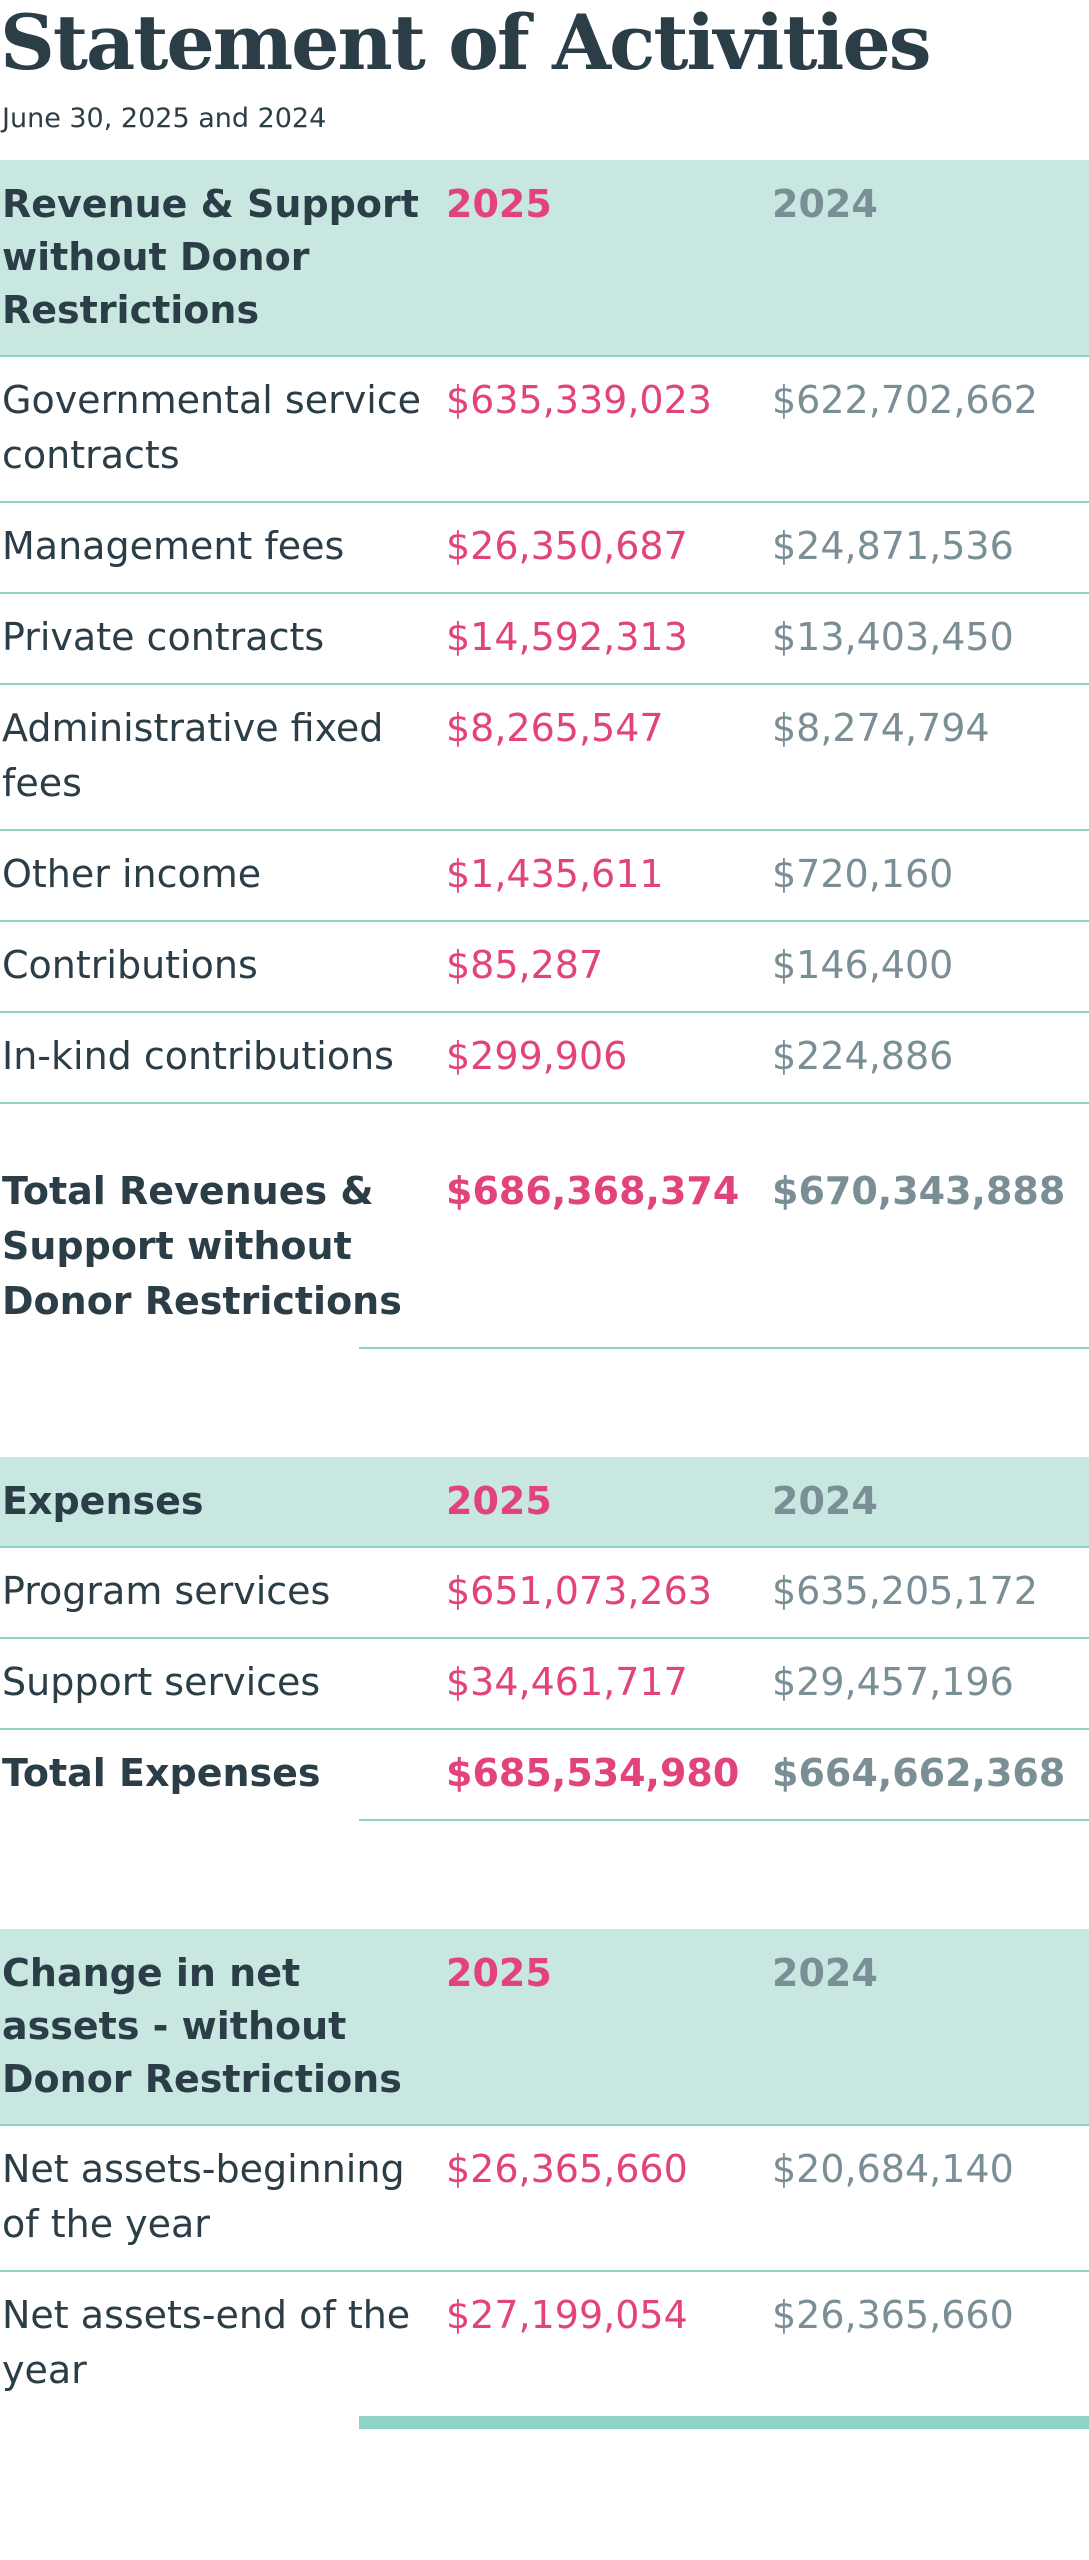 Image resolution: width=1089 pixels, height=2560 pixels. Describe the element at coordinates (919, 1191) in the screenshot. I see `value-2024: $670,343,888` at that location.